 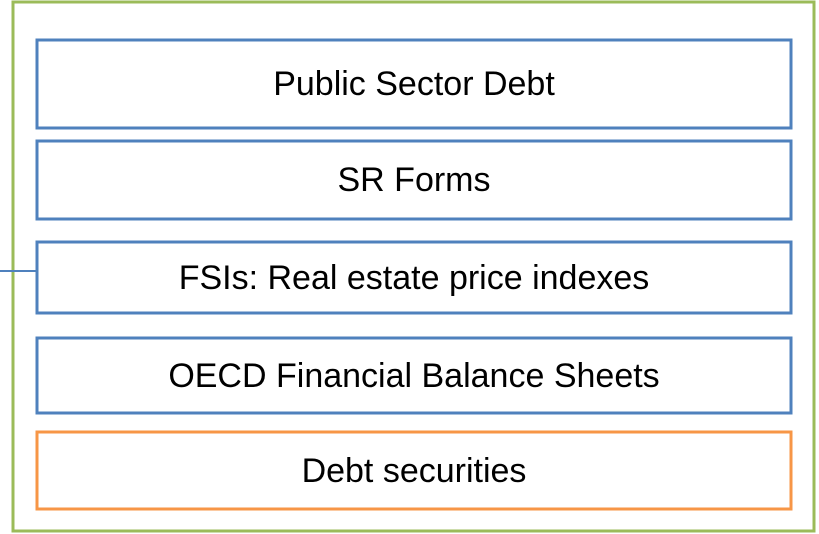 I want to click on box-label: FSIs: Real estate price indexes, so click(x=414, y=278).